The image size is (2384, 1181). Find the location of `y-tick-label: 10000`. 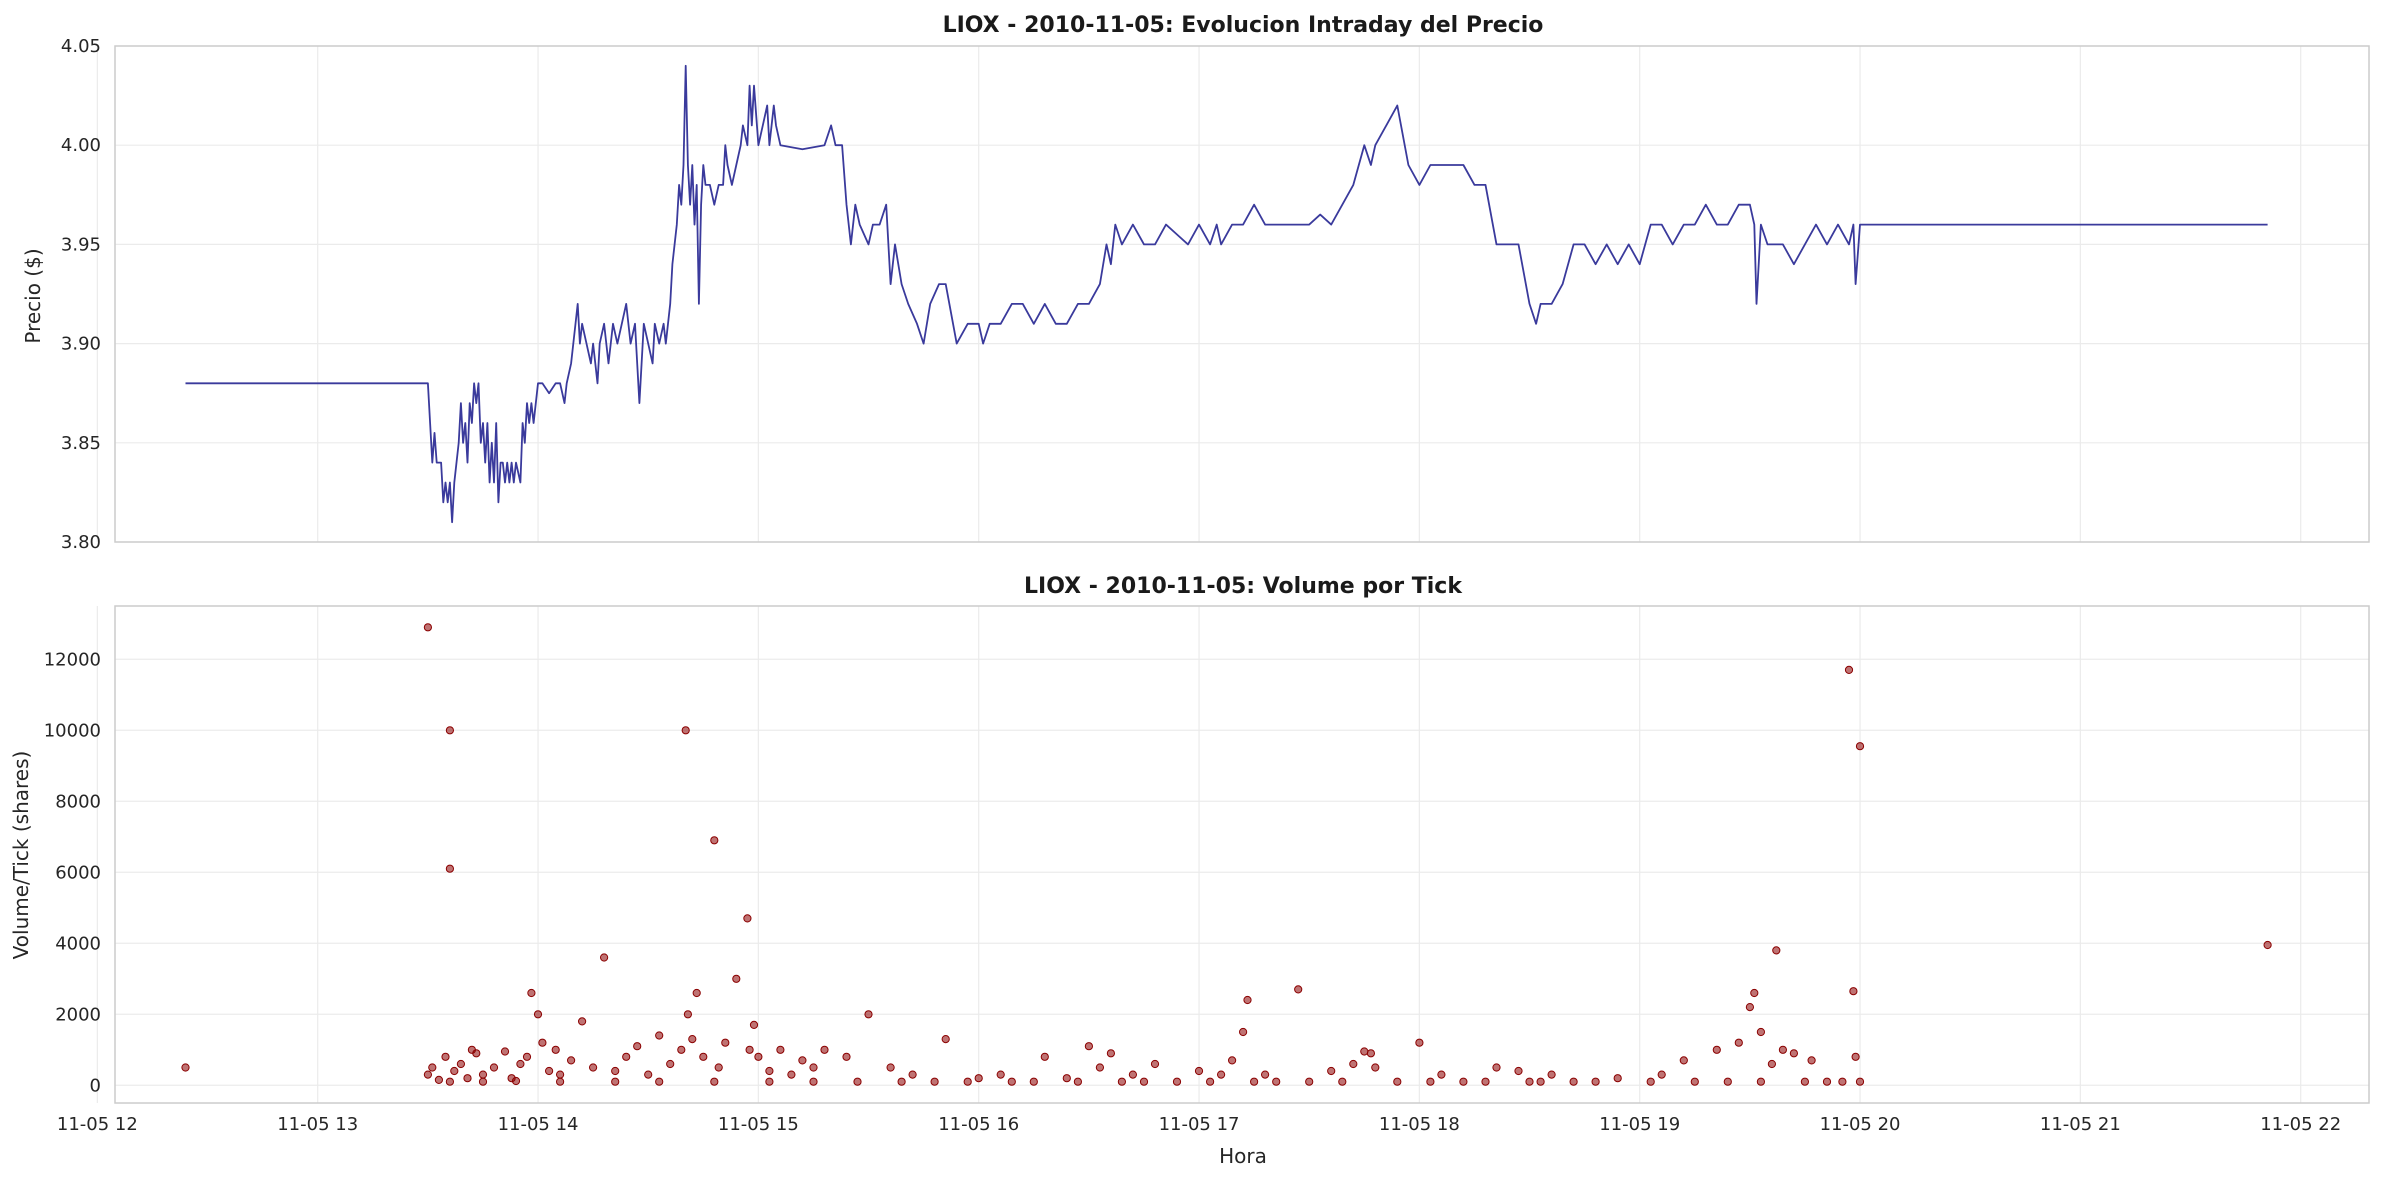

y-tick-label: 10000 is located at coordinates (72, 730).